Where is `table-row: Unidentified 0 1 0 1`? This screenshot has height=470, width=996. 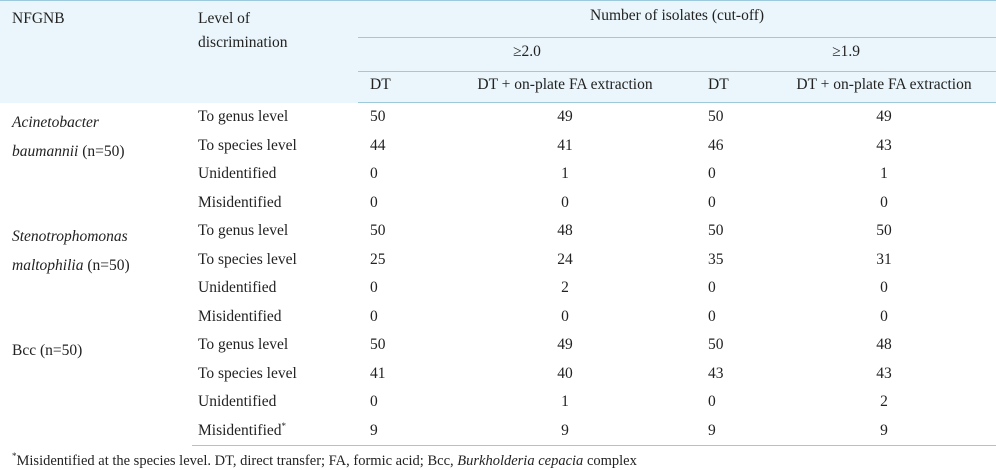
table-row: Unidentified 0 1 0 1 is located at coordinates (498, 174).